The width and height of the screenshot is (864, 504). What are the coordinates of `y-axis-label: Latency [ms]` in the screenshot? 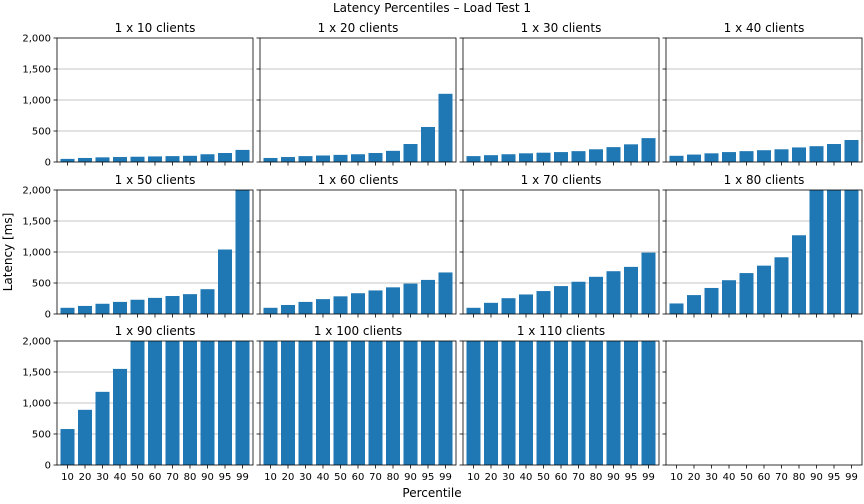 It's located at (8, 252).